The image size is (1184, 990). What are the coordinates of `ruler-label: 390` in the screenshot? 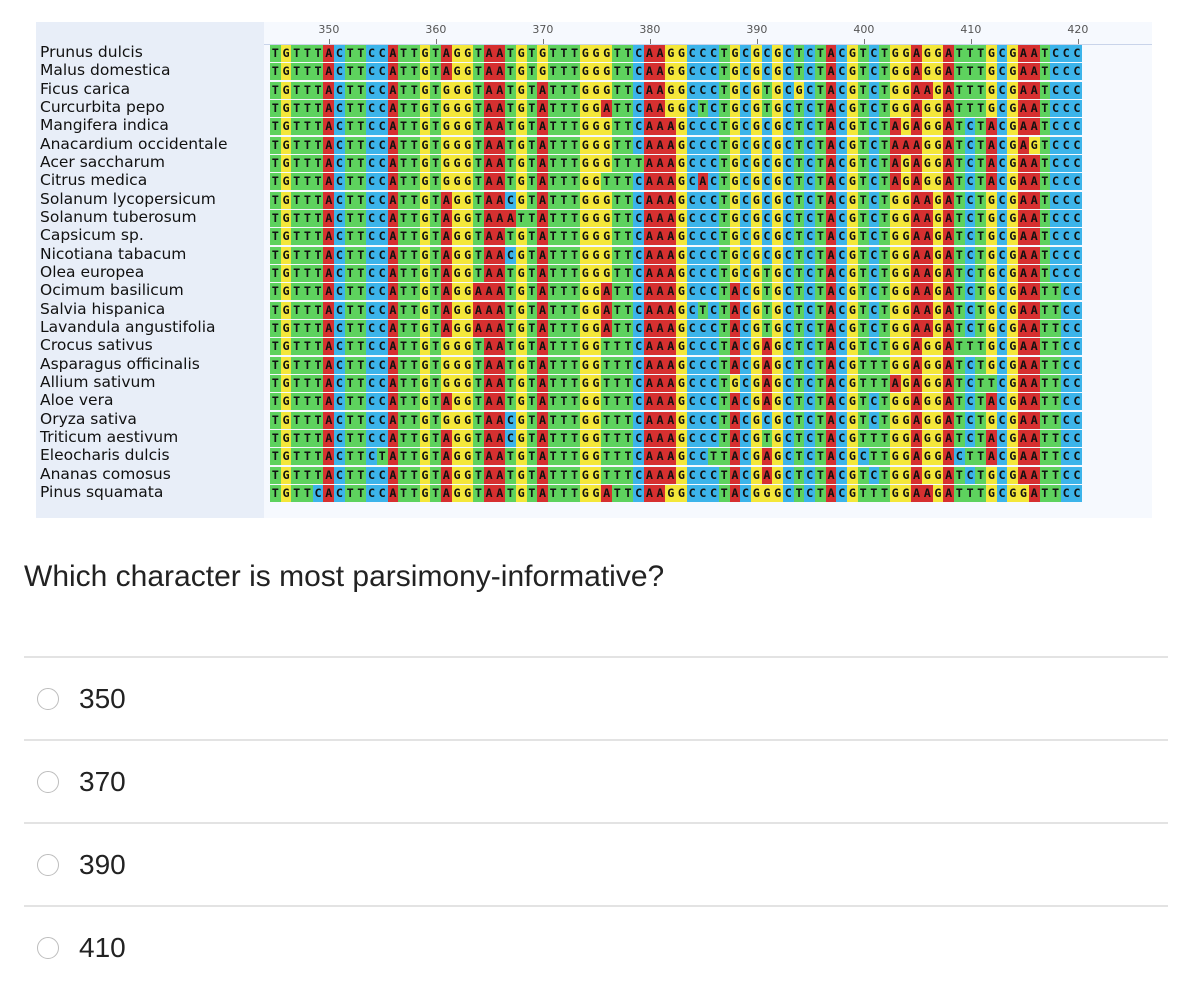 It's located at (757, 29).